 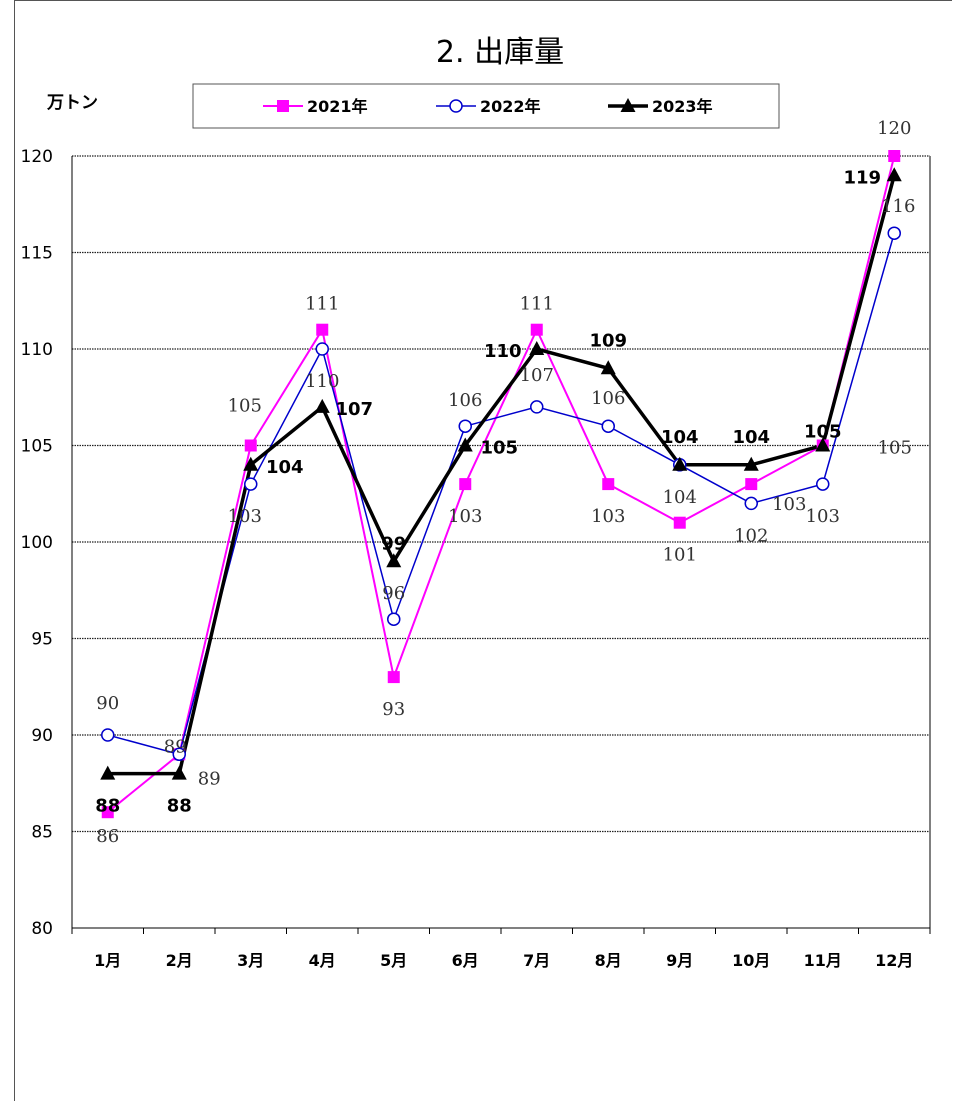 I want to click on y-tick-label: 120, so click(x=37, y=157).